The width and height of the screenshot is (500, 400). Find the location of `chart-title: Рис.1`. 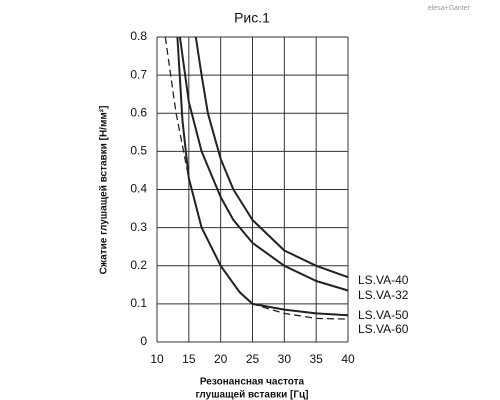

chart-title: Рис.1 is located at coordinates (252, 18).